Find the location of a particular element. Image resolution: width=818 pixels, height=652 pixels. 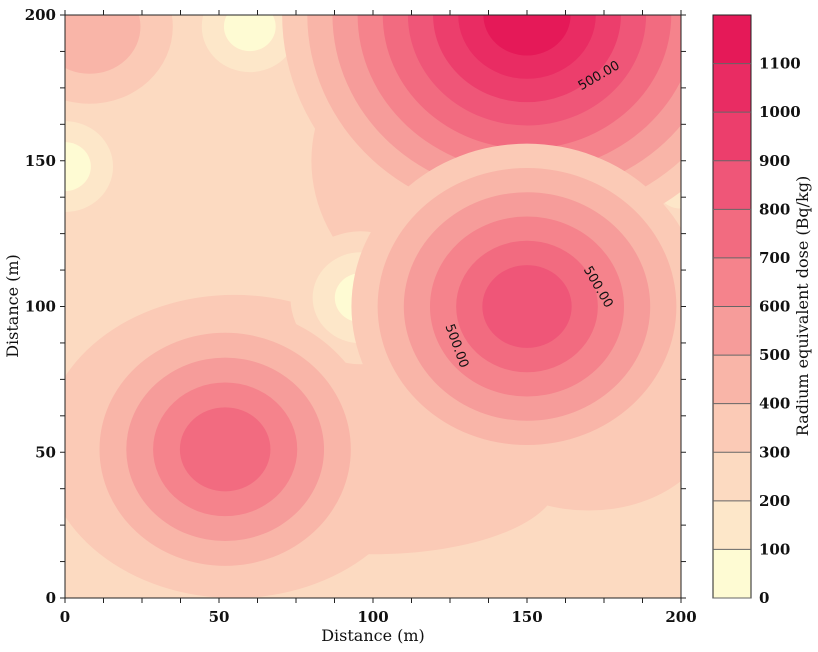

colorbar-label: 500 is located at coordinates (774, 355).